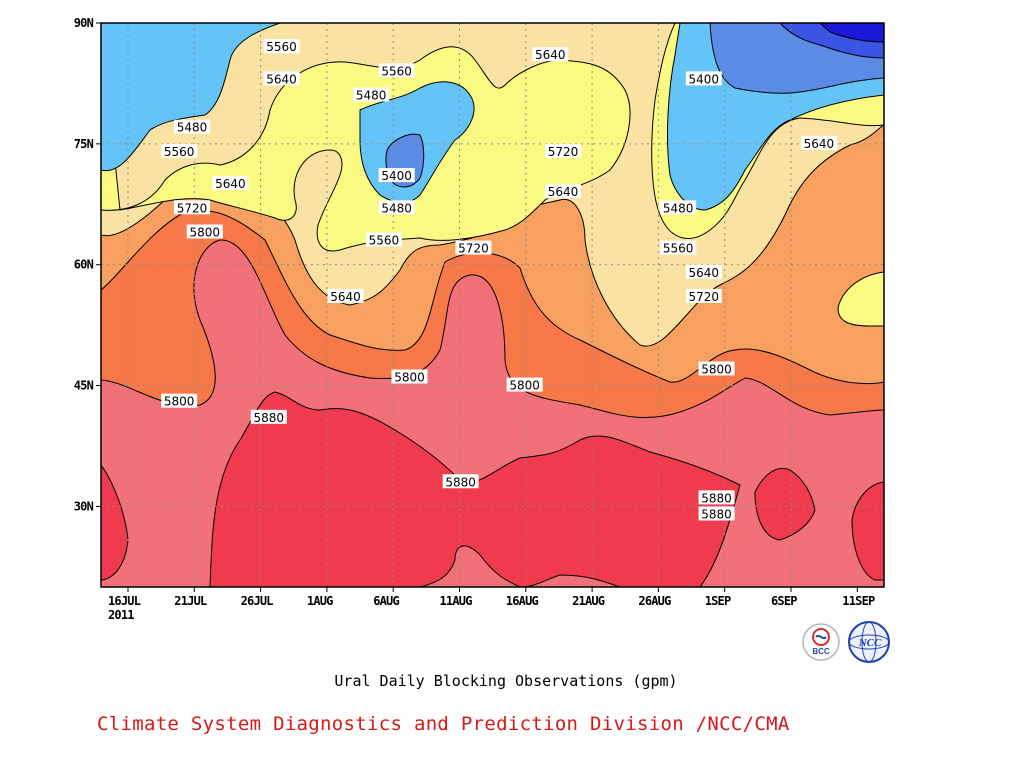 This screenshot has width=1024, height=768. I want to click on x-tick-label: 11AUG, so click(456, 601).